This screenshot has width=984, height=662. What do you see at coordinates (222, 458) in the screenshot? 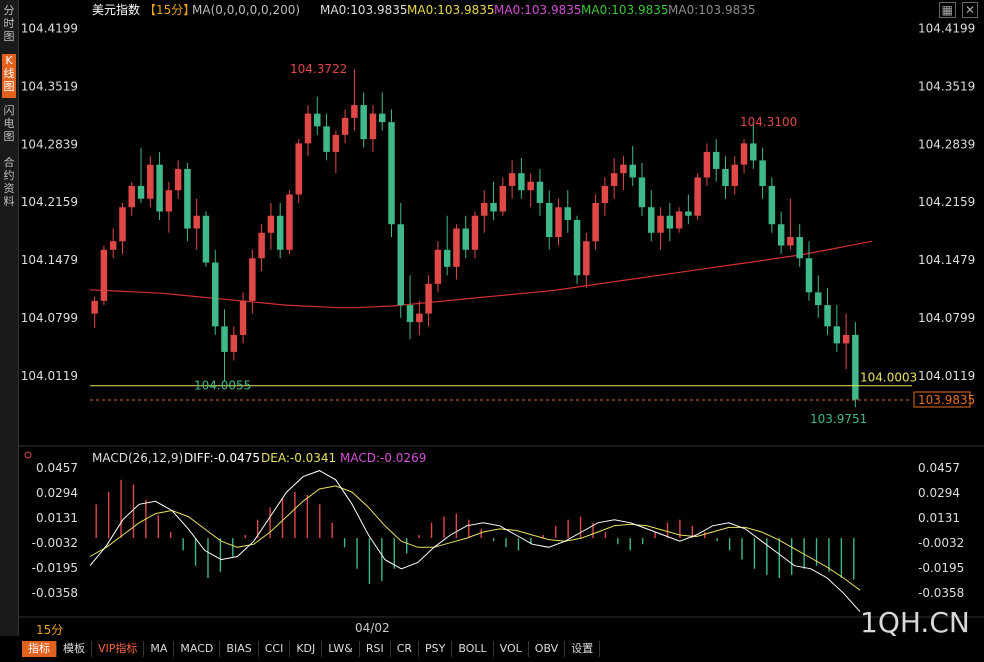
I see `macd-diff: DIFF:-0.0475` at bounding box center [222, 458].